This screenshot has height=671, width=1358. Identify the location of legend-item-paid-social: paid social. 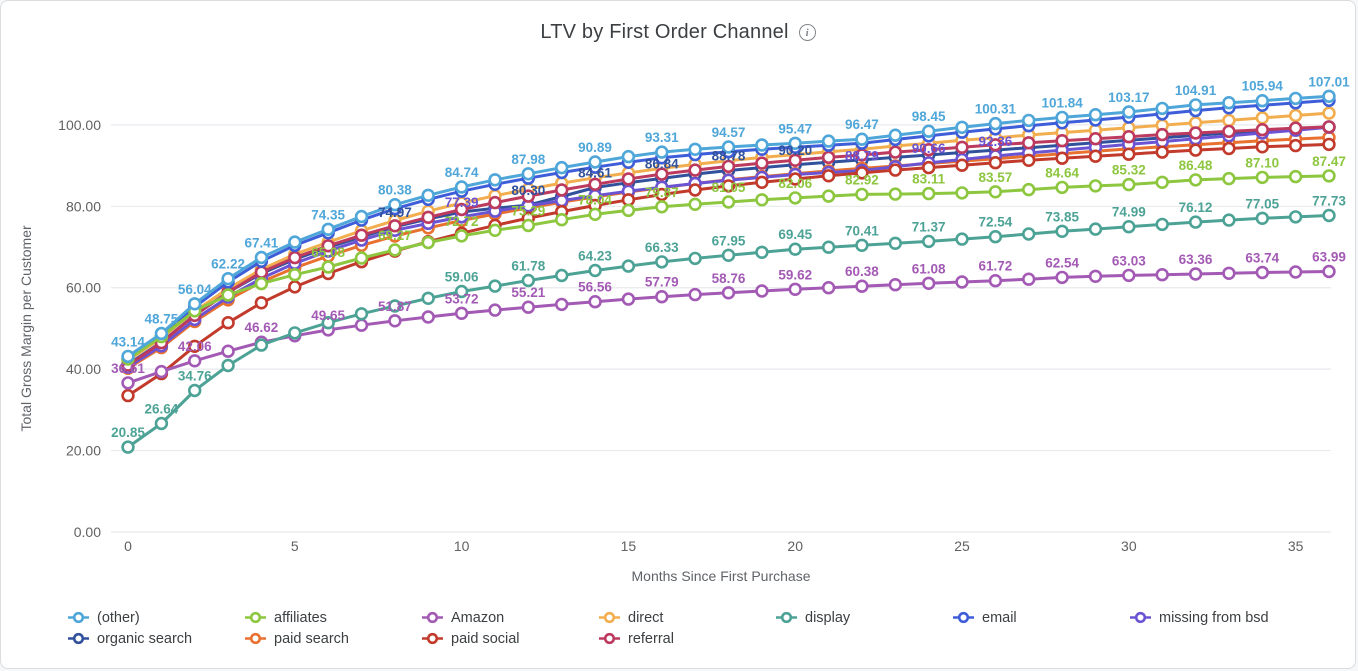
(509, 638).